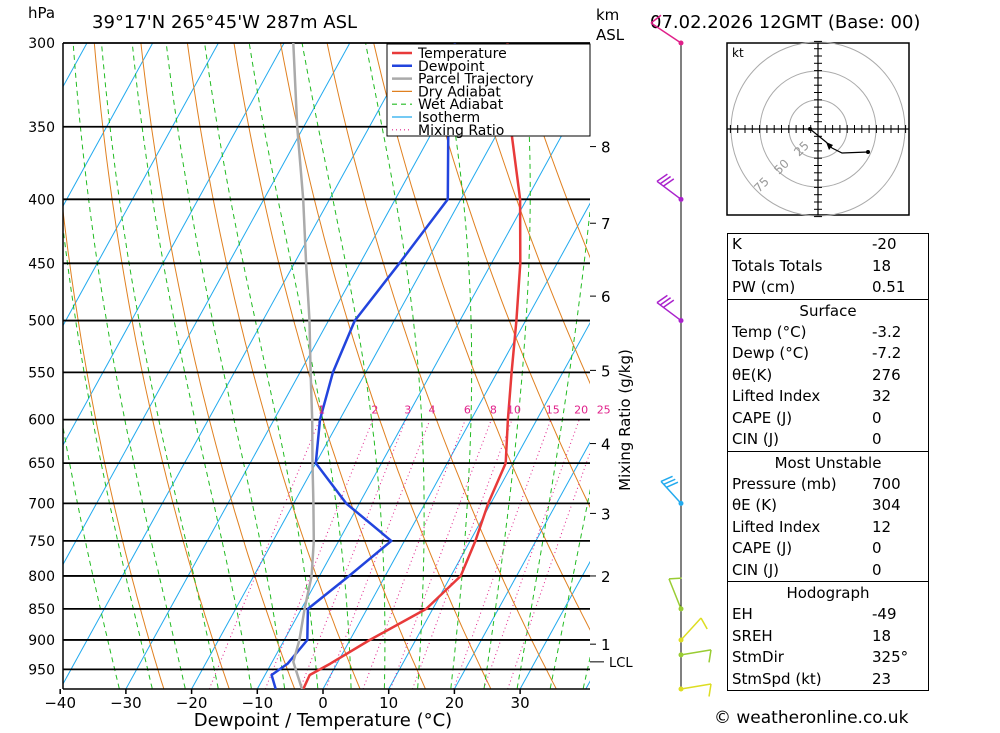 This screenshot has width=1000, height=733. Describe the element at coordinates (304, 366) in the screenshot. I see `series-line-parcel-trajectory` at that location.